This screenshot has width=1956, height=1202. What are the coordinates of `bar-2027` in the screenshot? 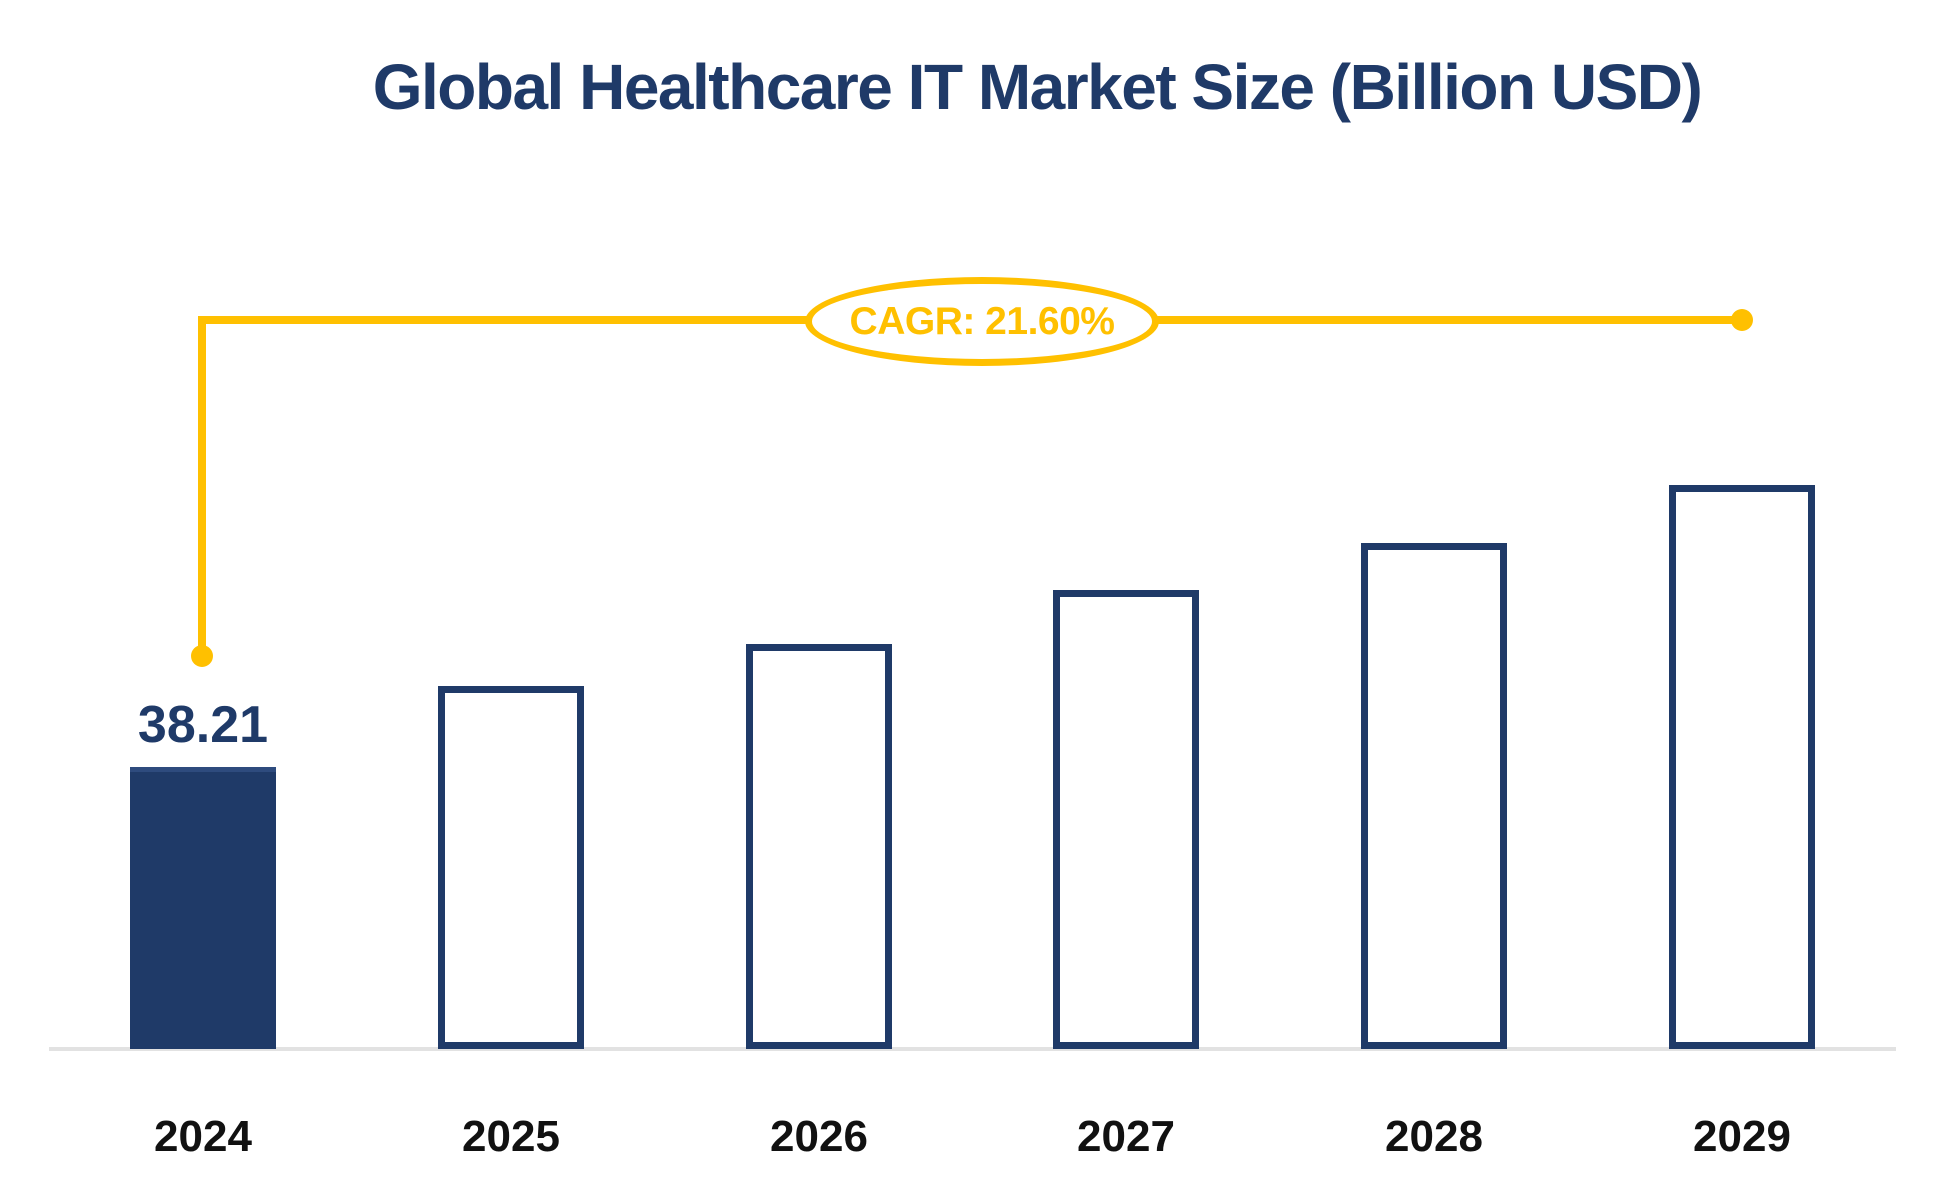 It's located at (1126, 819).